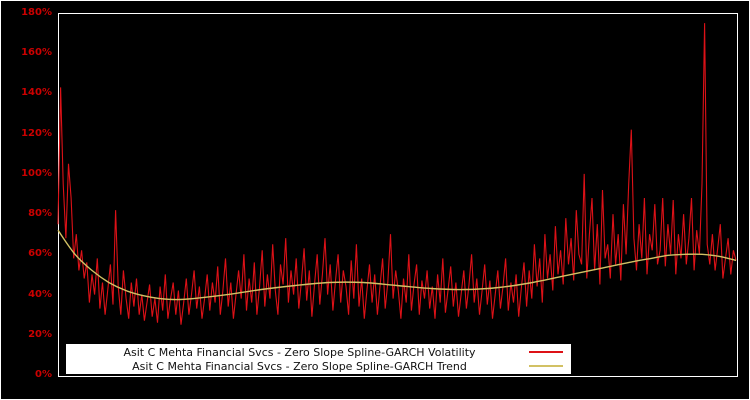  I want to click on y-axis: 0% 20% 40% 60% 80% 100% 120% 140% 160% 180%, so click(26, 200).